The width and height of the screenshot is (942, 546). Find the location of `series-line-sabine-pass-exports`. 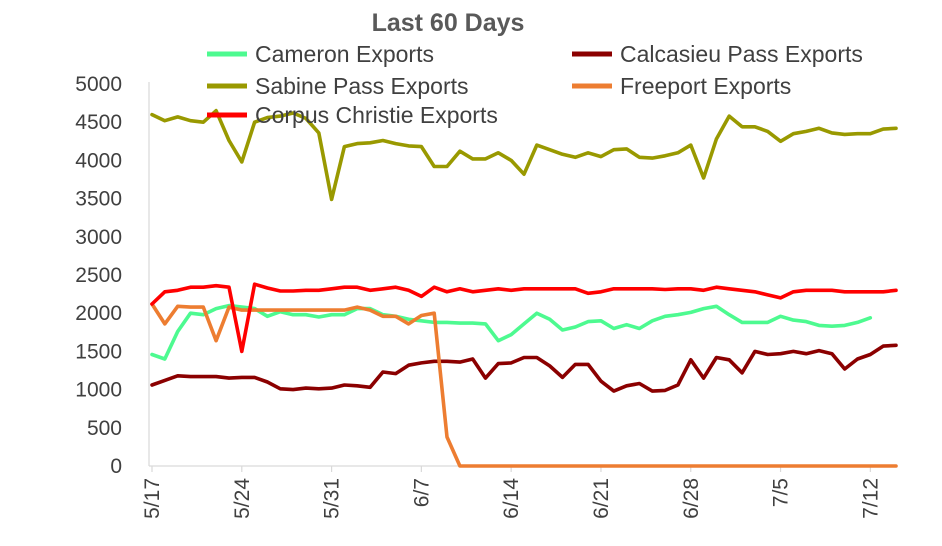

series-line-sabine-pass-exports is located at coordinates (524, 155).